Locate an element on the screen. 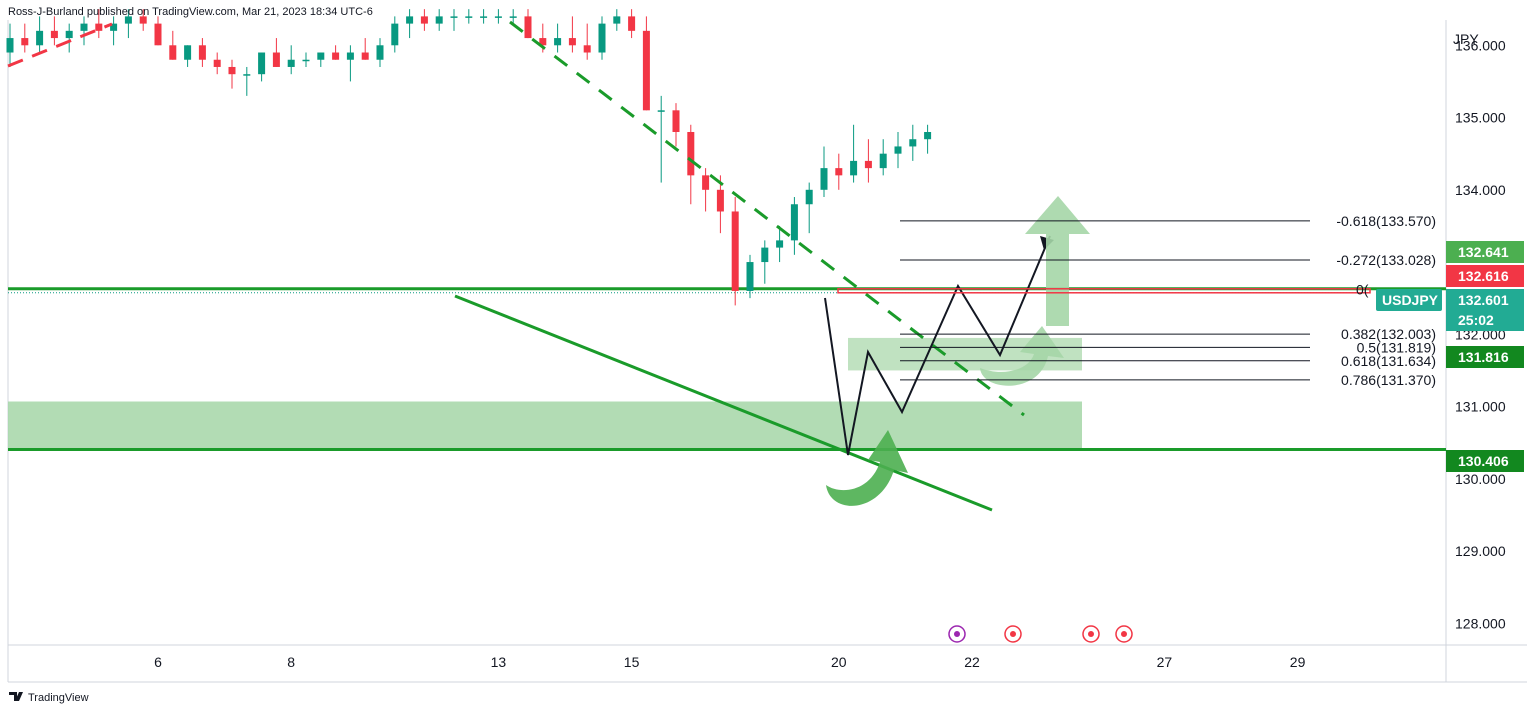  time-tick-label: 13 is located at coordinates (499, 662).